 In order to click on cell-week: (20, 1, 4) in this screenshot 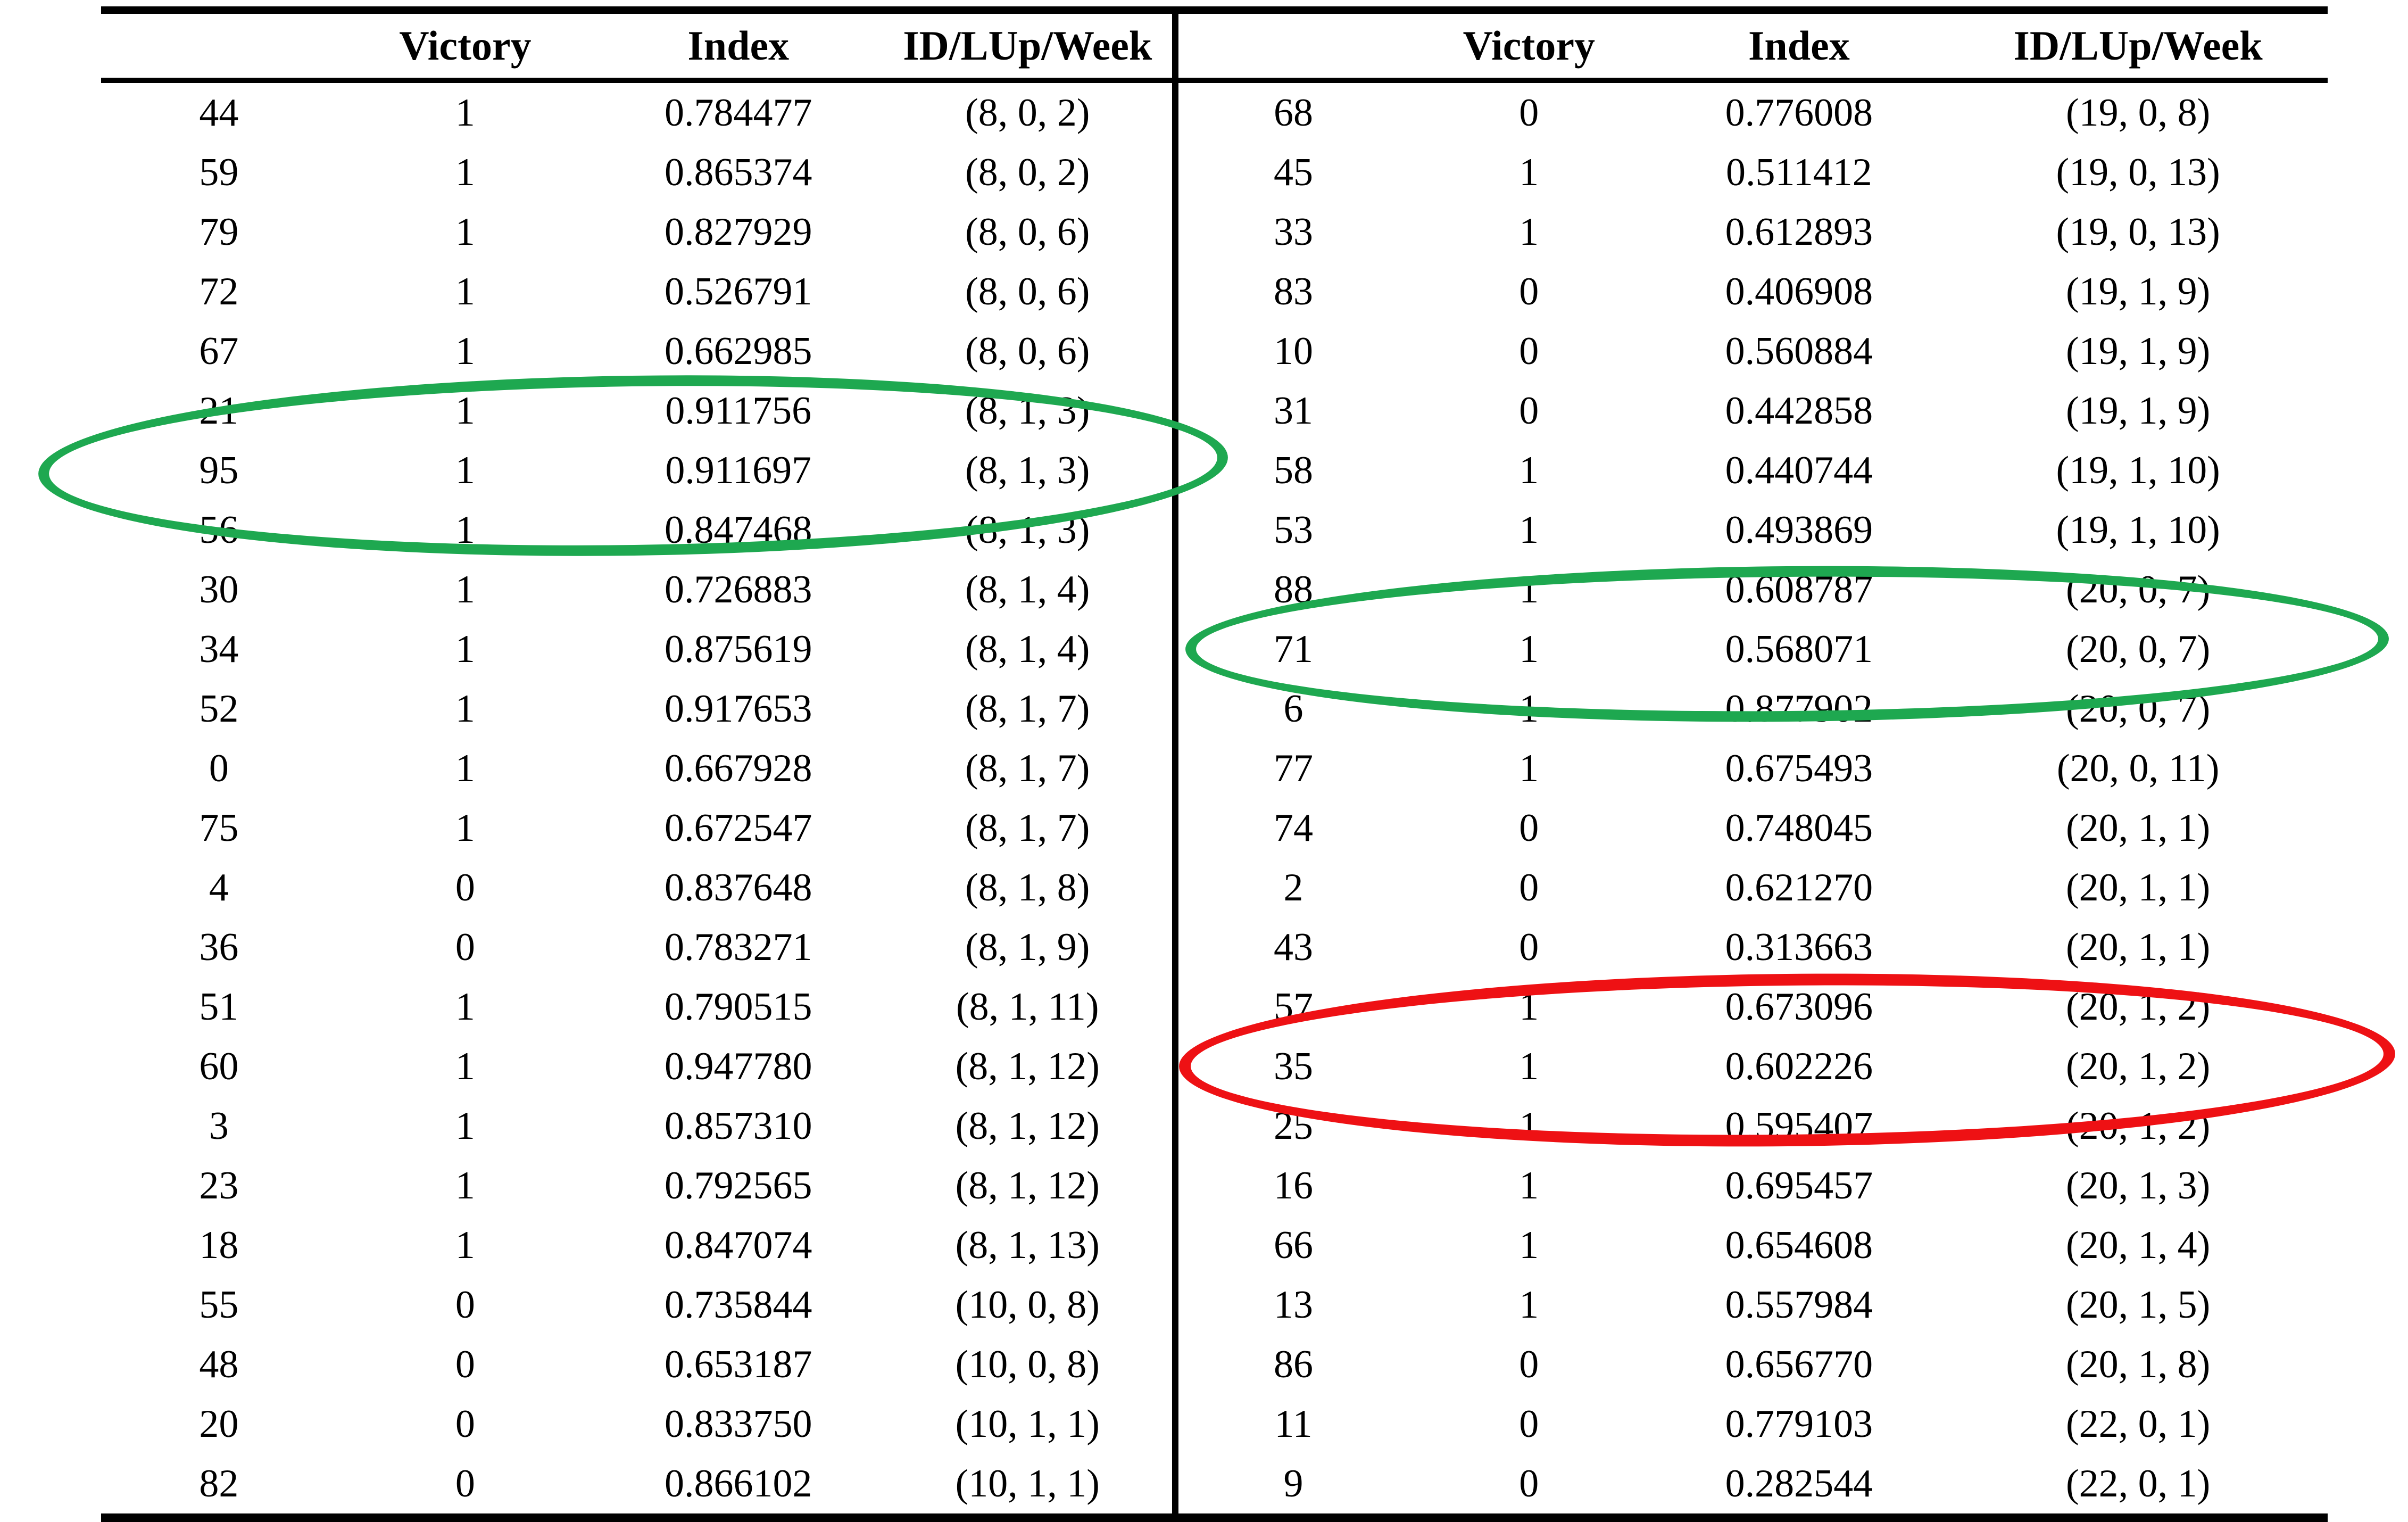, I will do `click(2138, 1245)`.